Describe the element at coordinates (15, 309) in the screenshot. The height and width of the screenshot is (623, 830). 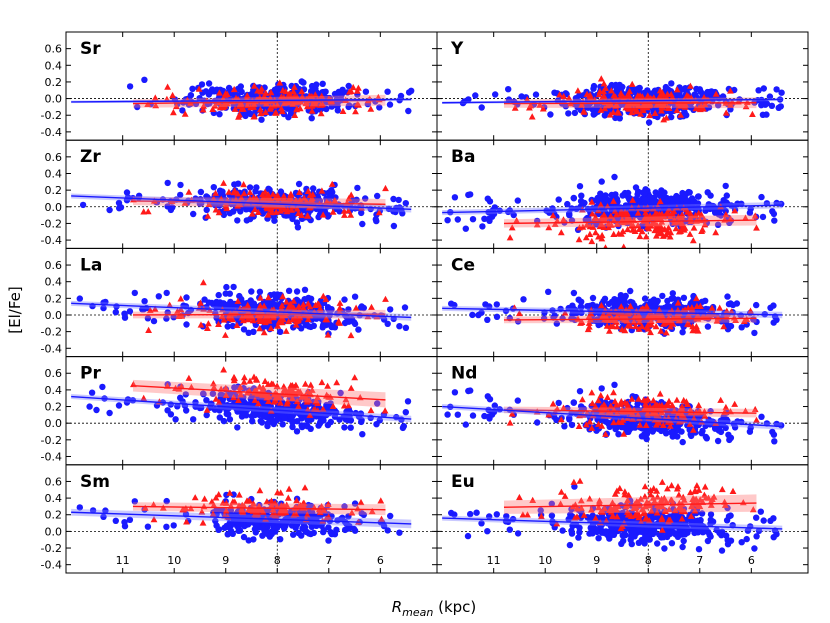
I see `y-axis-label: [El/Fe]` at that location.